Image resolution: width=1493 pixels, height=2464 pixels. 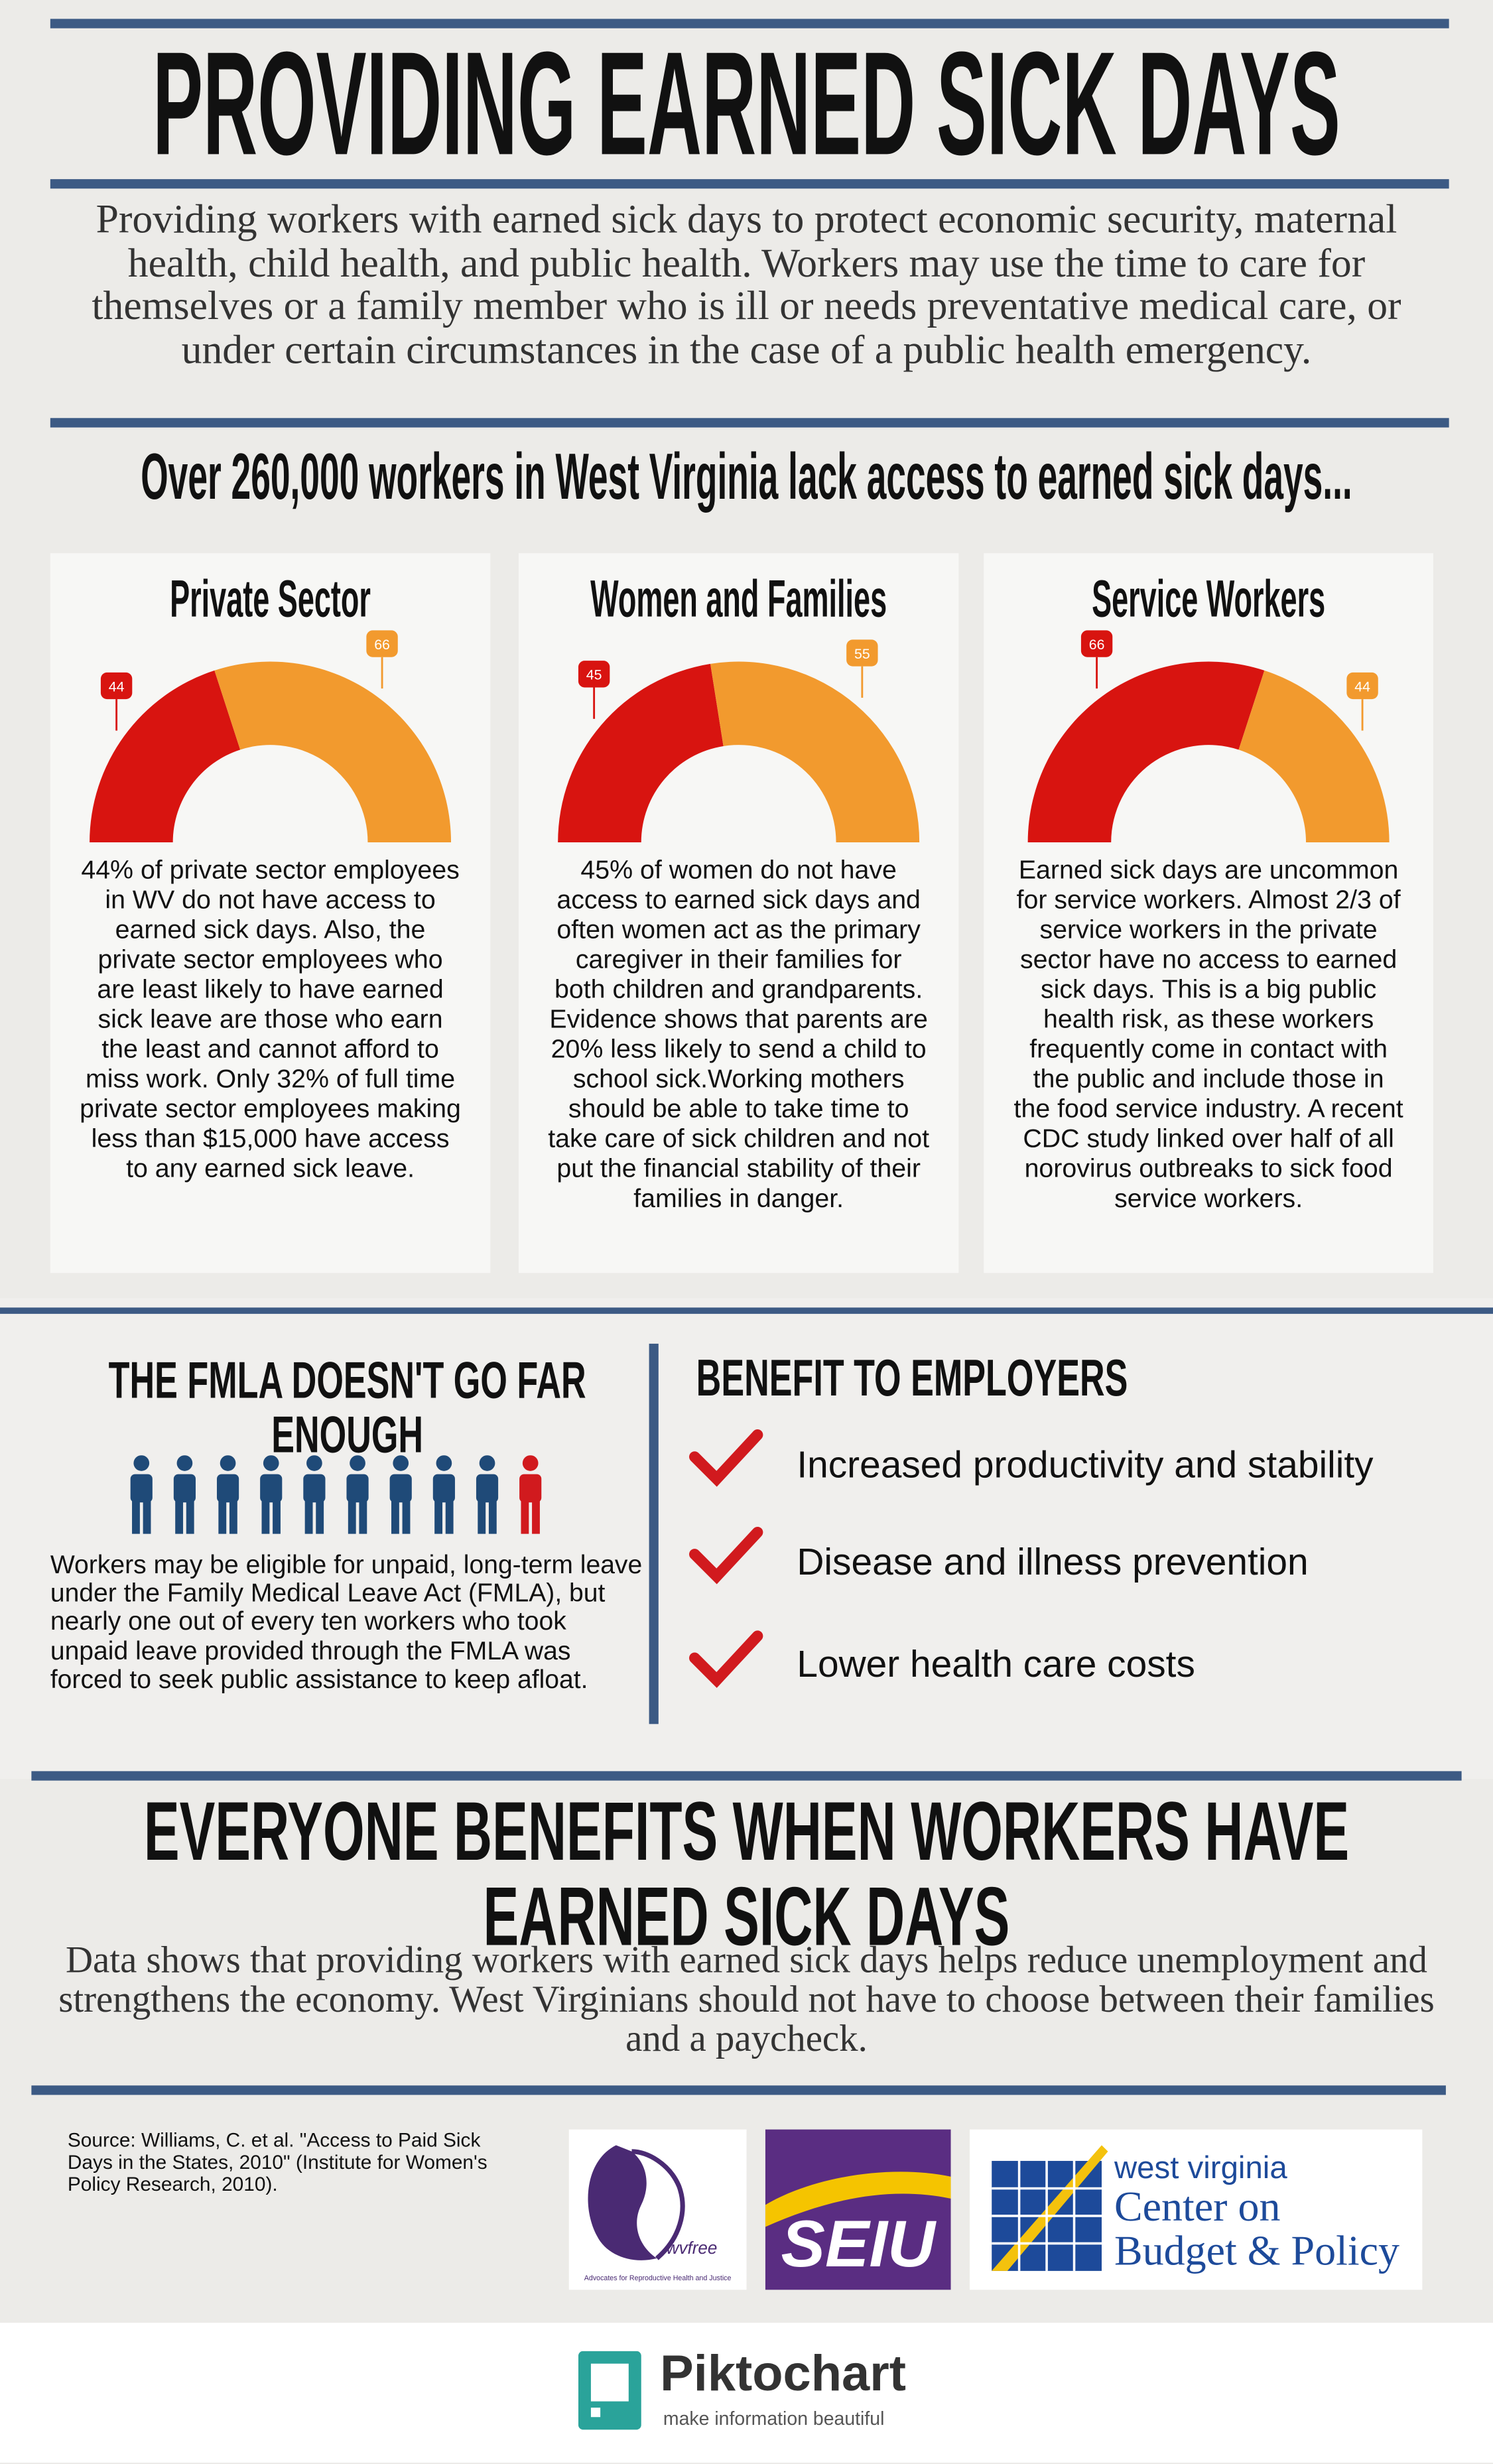 What do you see at coordinates (692, 2248) in the screenshot?
I see `wvfree-name: wvfree` at bounding box center [692, 2248].